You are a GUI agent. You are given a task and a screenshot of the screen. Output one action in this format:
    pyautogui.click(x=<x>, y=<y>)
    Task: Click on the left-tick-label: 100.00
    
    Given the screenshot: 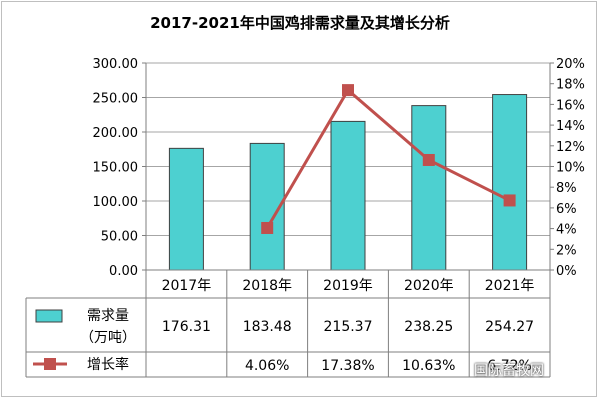 What is the action you would take?
    pyautogui.click(x=116, y=202)
    